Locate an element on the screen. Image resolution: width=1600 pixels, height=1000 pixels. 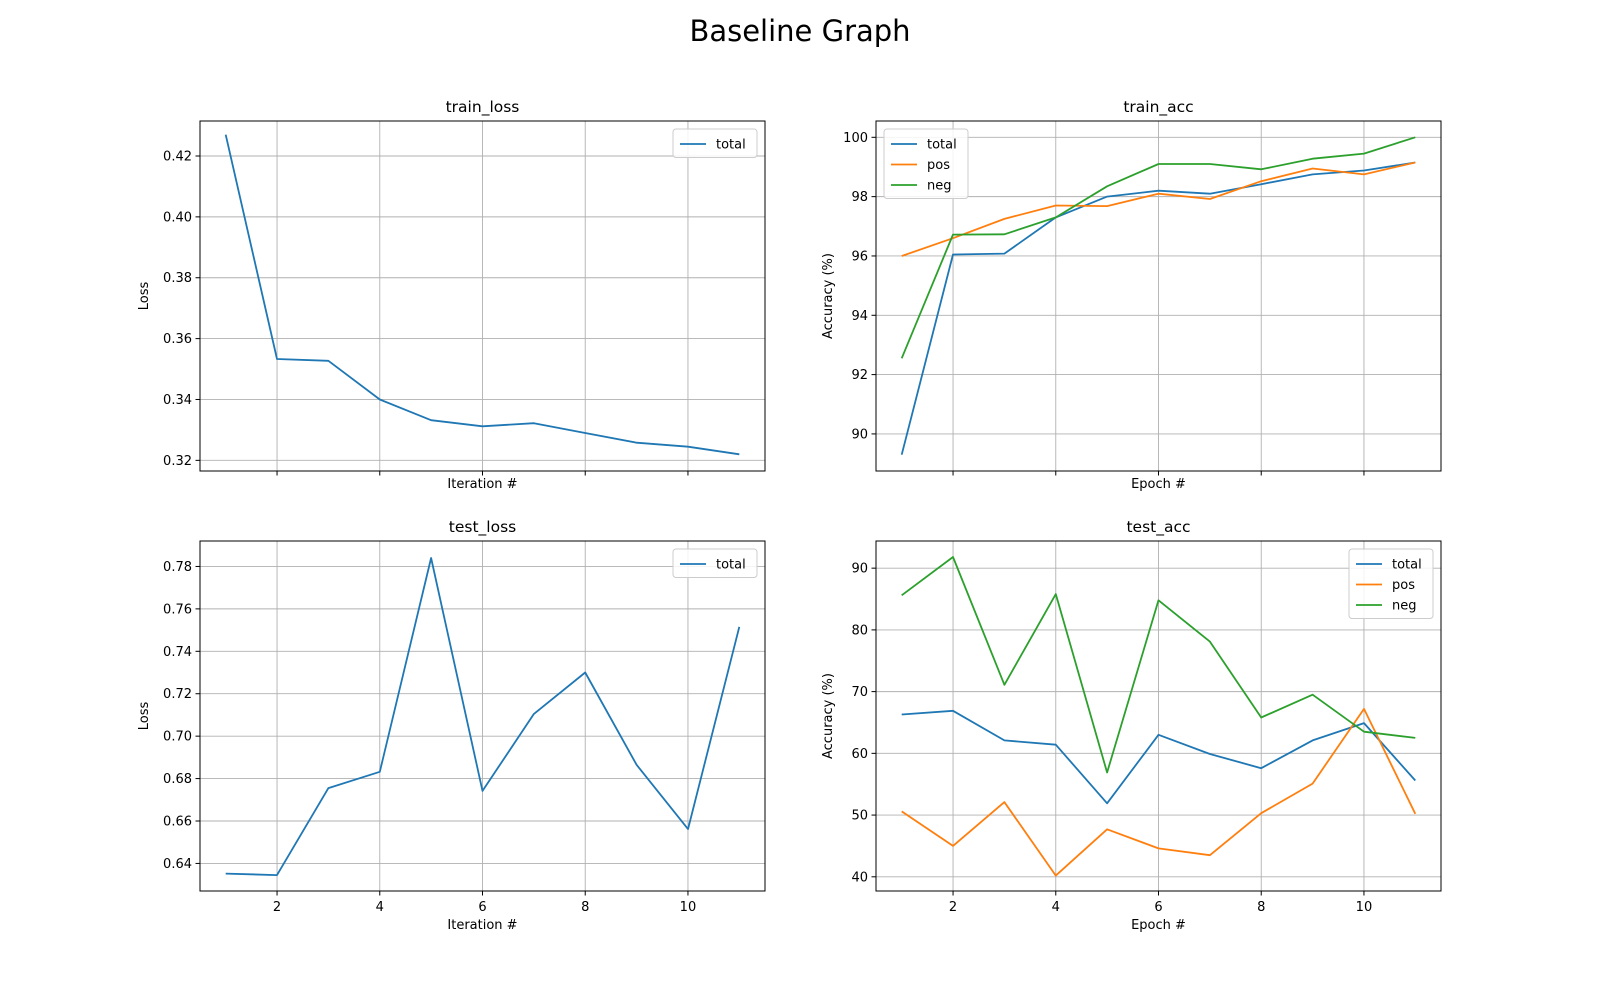
y-tick-label: 0.38 is located at coordinates (177, 278).